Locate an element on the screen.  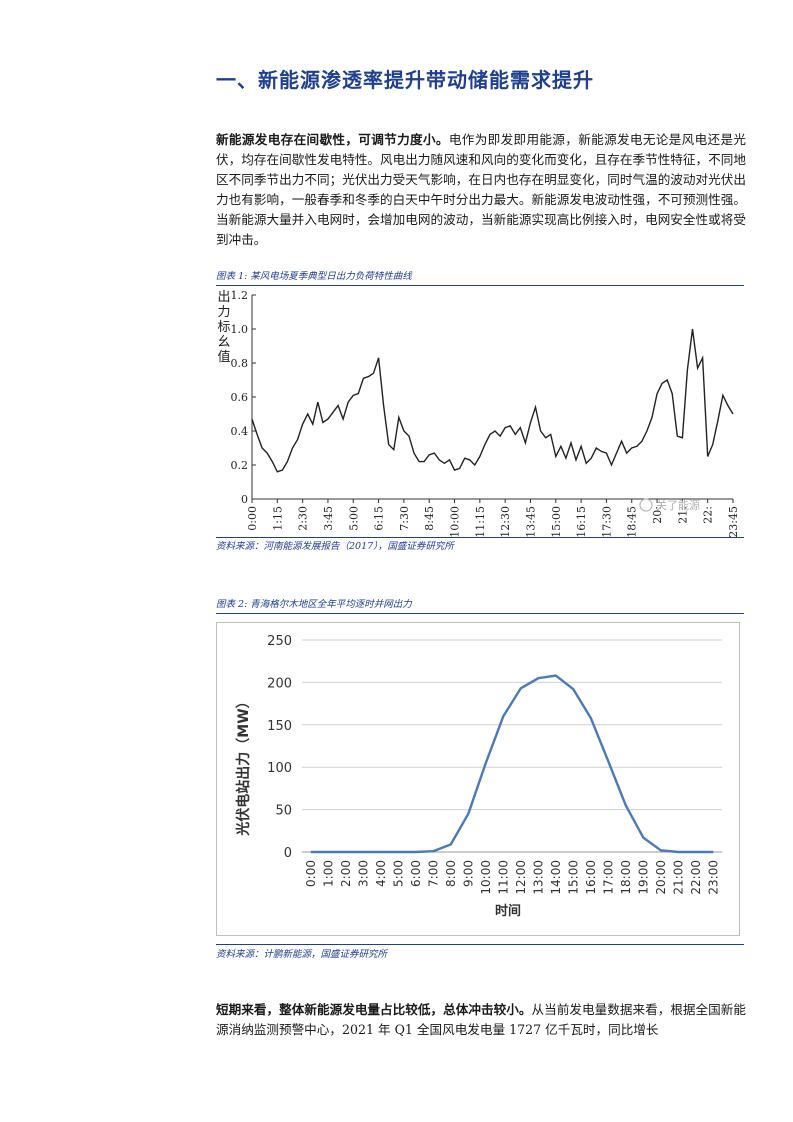
figure1-caption: 图表 1: 某风电场夏季典型日出力负荷特性曲线 is located at coordinates (314, 276).